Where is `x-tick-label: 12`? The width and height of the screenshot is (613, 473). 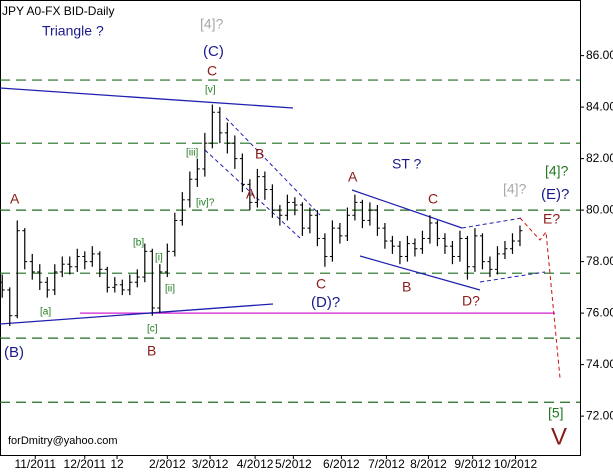
x-tick-label: 12 is located at coordinates (117, 464).